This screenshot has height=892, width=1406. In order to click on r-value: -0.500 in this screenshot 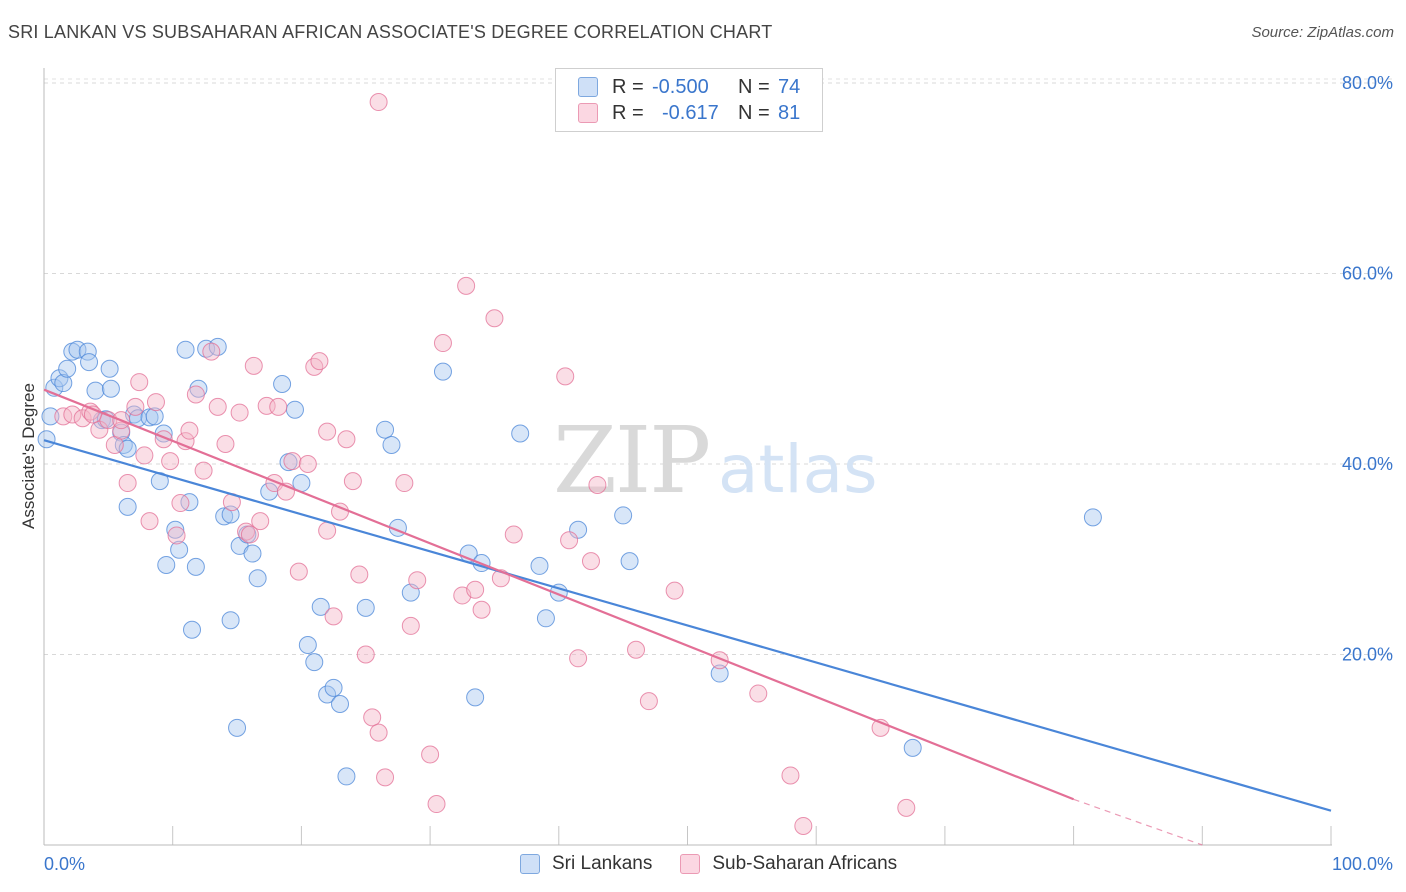, I will do `click(680, 86)`.